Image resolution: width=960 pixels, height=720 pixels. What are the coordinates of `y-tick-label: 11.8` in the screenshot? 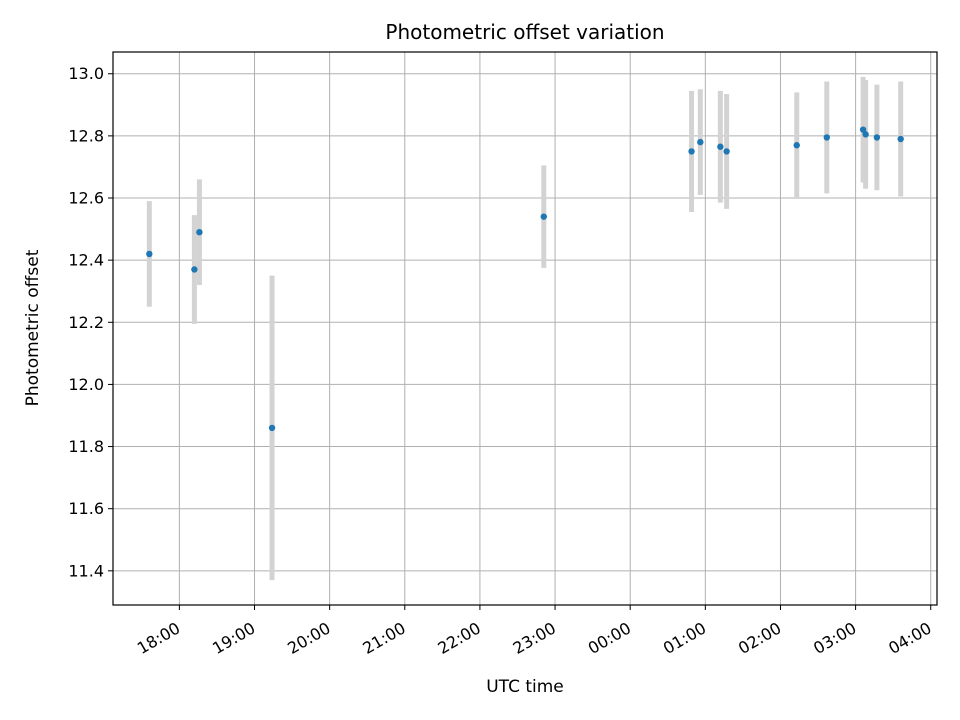 It's located at (86, 446).